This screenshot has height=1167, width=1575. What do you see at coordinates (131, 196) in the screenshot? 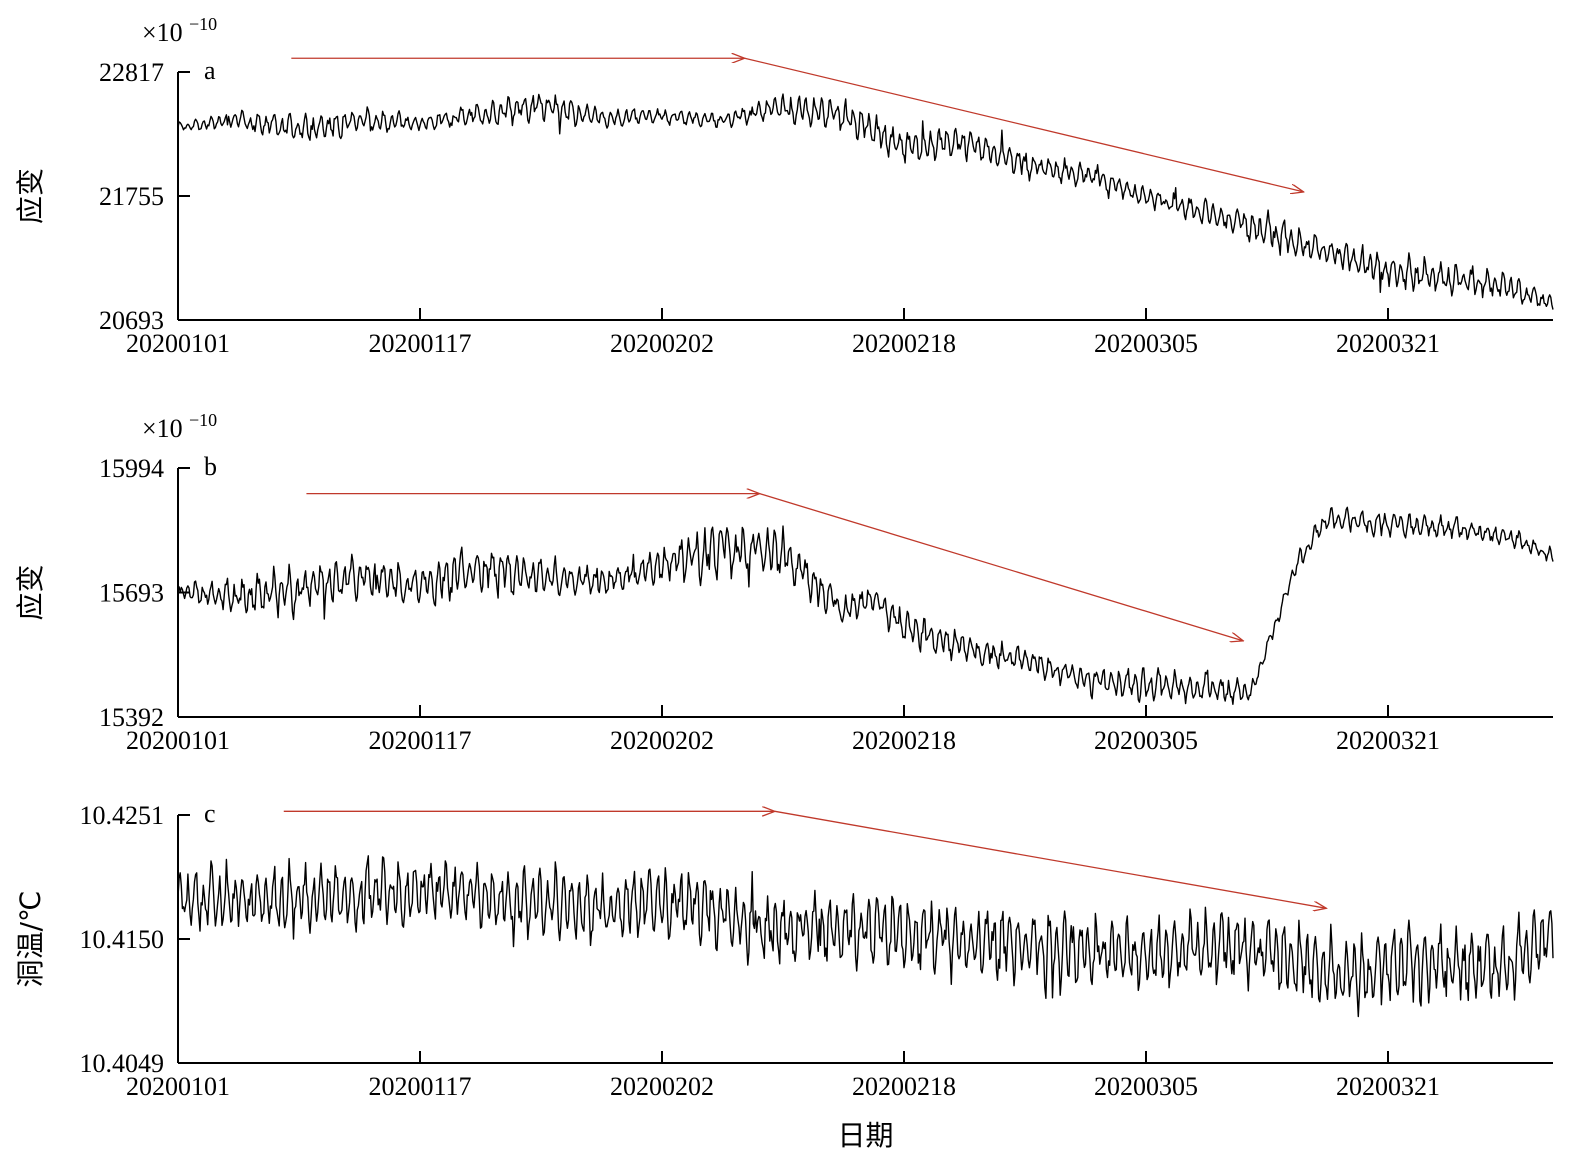
I see `y-tick-label: 21755` at bounding box center [131, 196].